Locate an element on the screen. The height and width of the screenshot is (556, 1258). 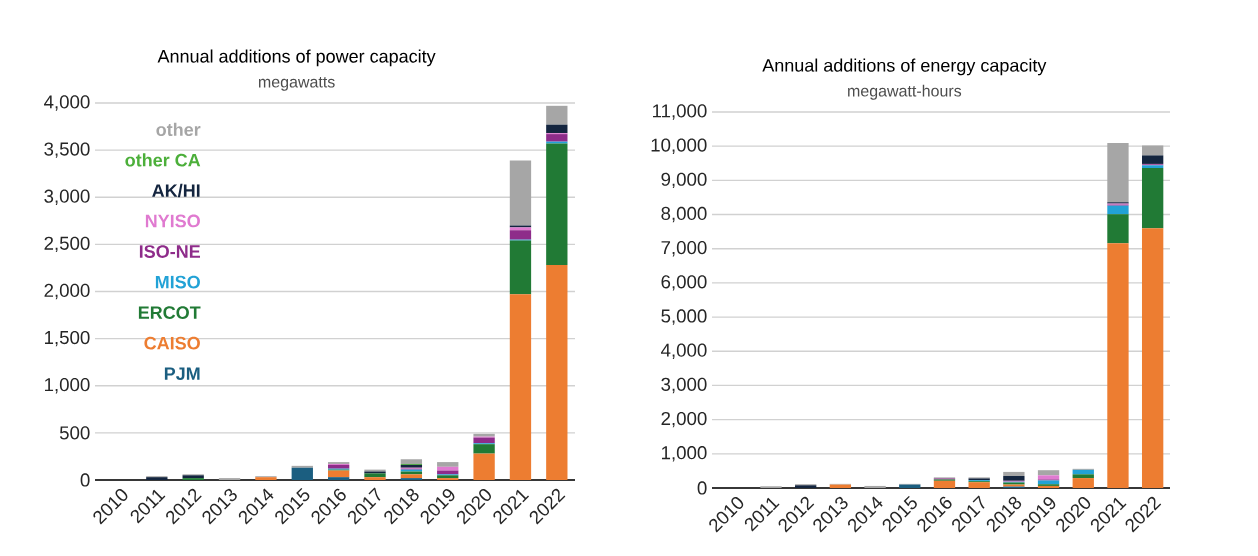
chart-subtitle: megawatt-hours is located at coordinates (905, 92).